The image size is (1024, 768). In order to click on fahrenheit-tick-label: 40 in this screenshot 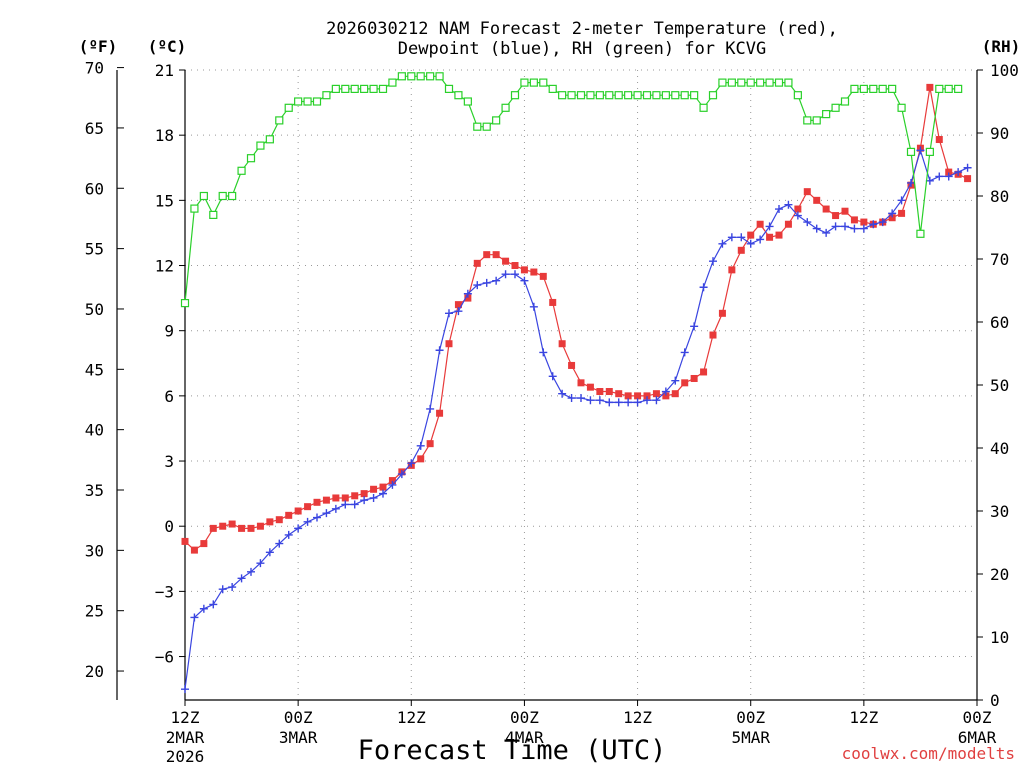, I will do `click(94, 430)`.